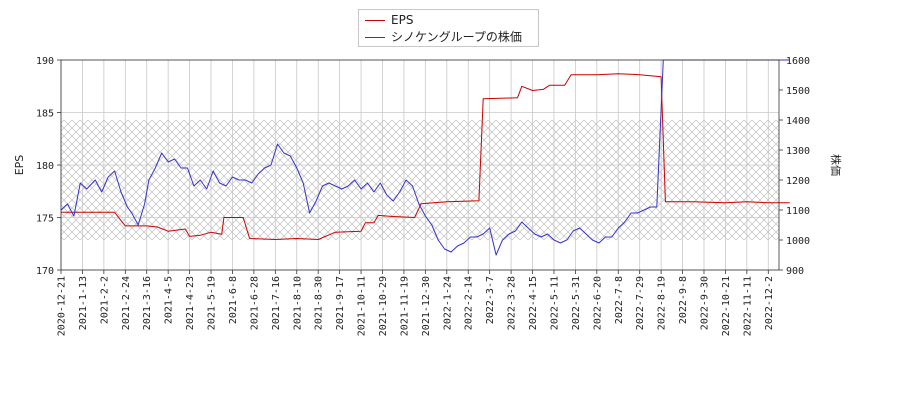  Describe the element at coordinates (798, 151) in the screenshot. I see `y-right-tick-label: 1300` at that location.